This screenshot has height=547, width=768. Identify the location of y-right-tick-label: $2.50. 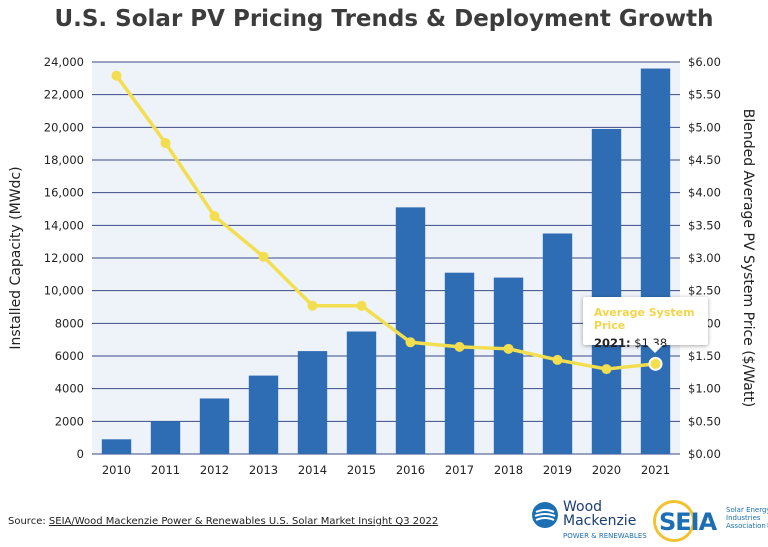
(704, 291).